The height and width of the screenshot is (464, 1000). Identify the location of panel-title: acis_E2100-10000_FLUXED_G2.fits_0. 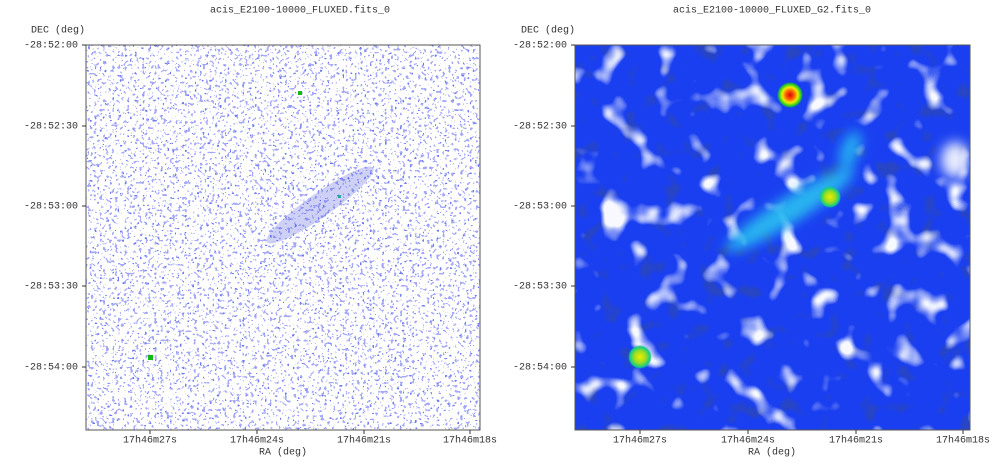
(772, 11).